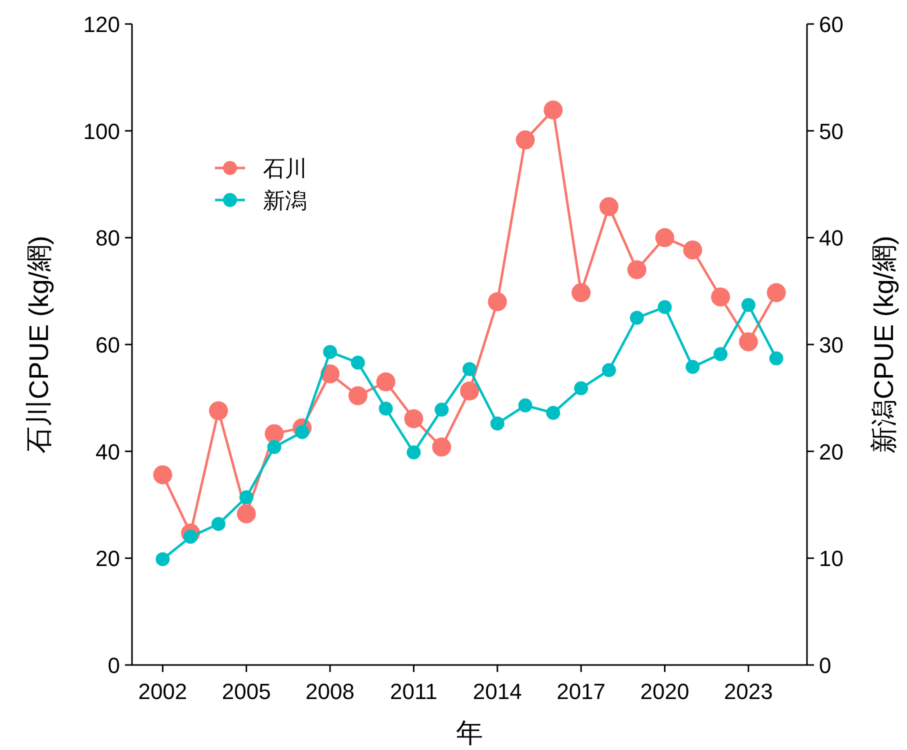 The width and height of the screenshot is (907, 750). What do you see at coordinates (108, 559) in the screenshot?
I see `y-tick-label: 20` at bounding box center [108, 559].